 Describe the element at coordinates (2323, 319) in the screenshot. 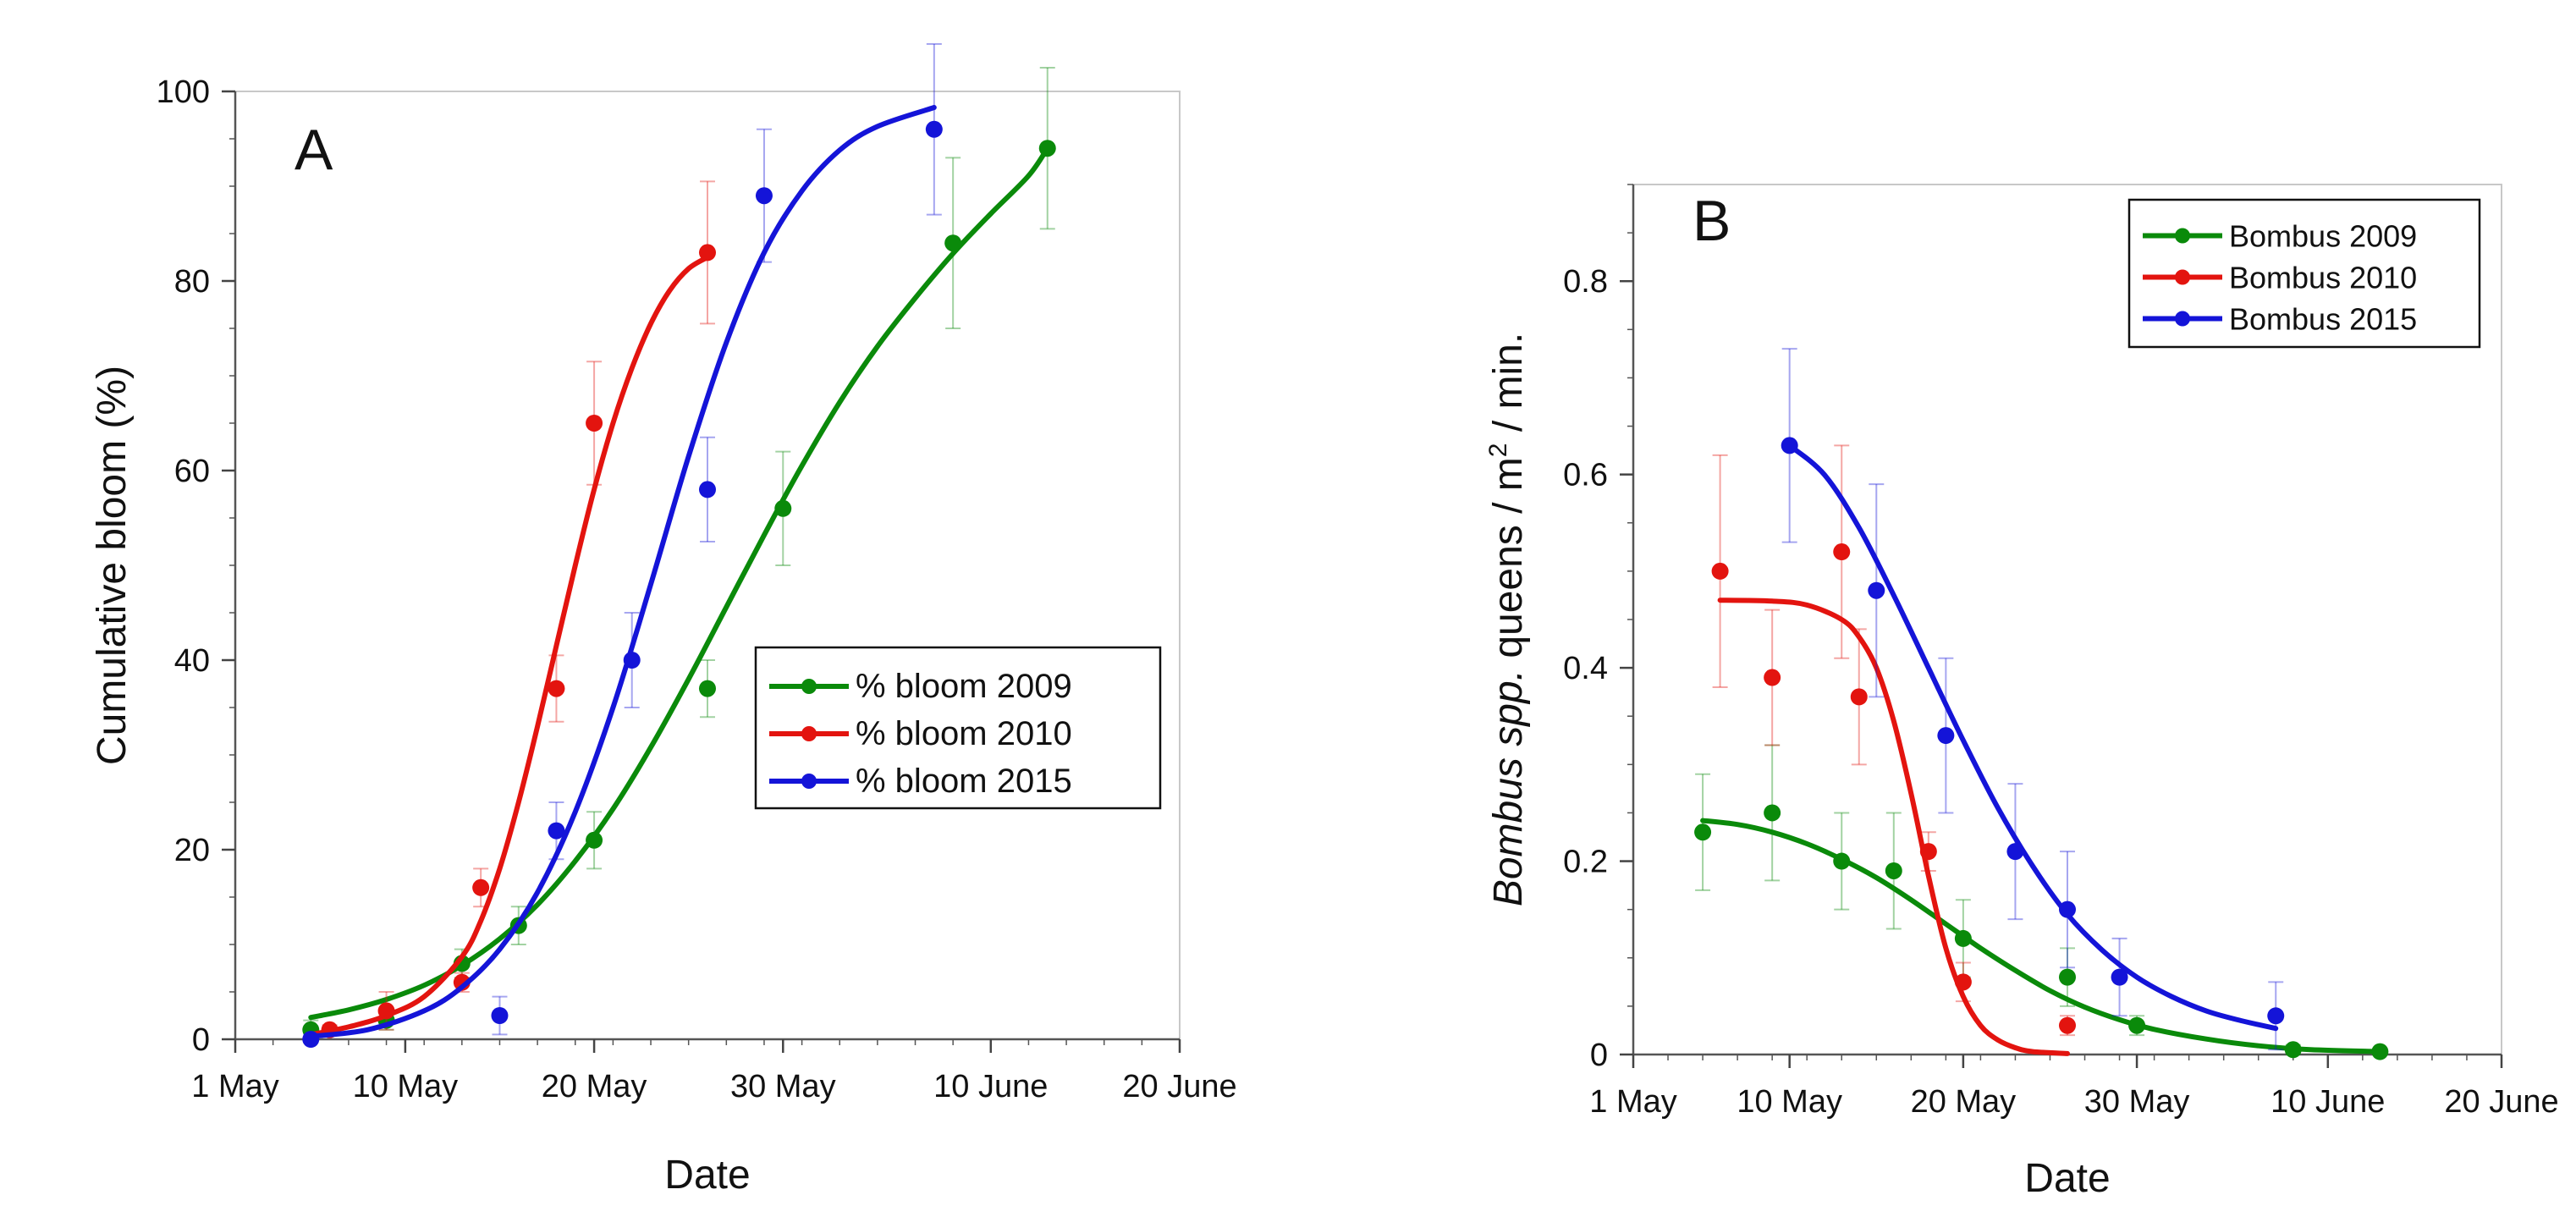

I see `legend-label: Bombus 2015` at that location.